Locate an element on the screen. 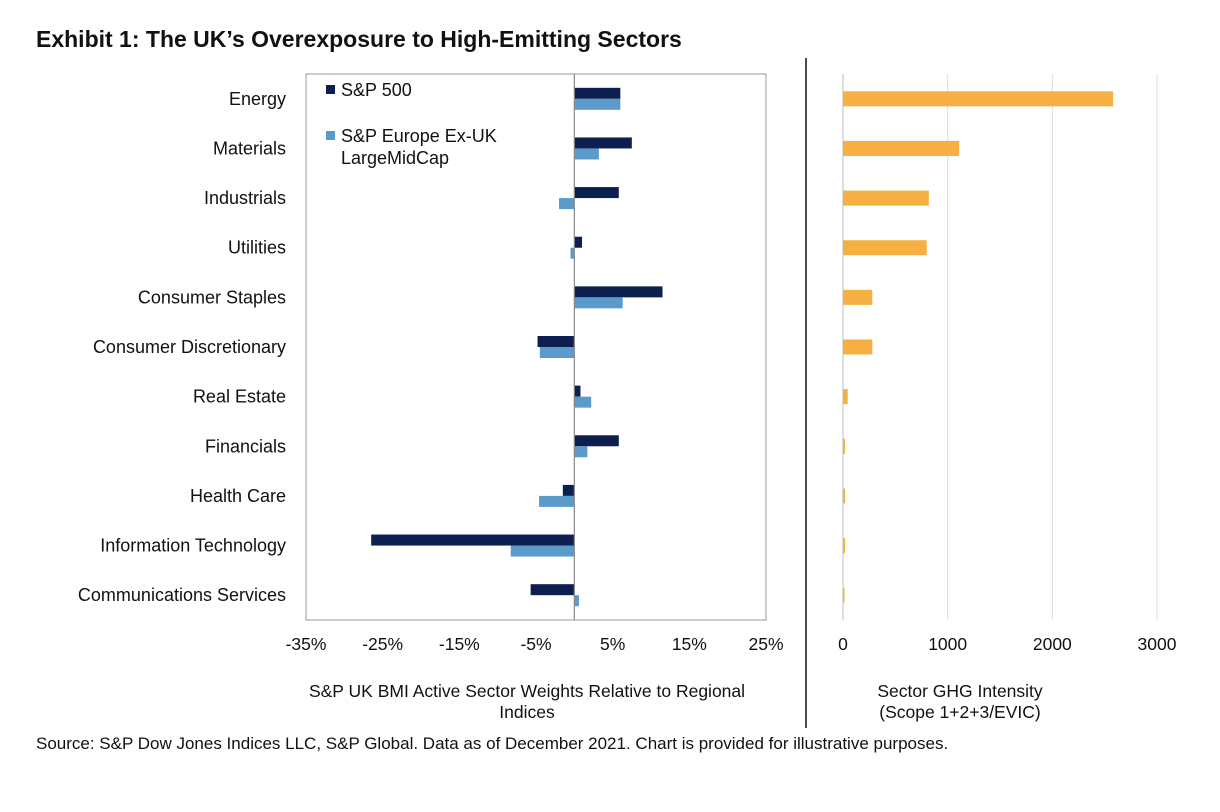  category-label: Industrials is located at coordinates (245, 198).